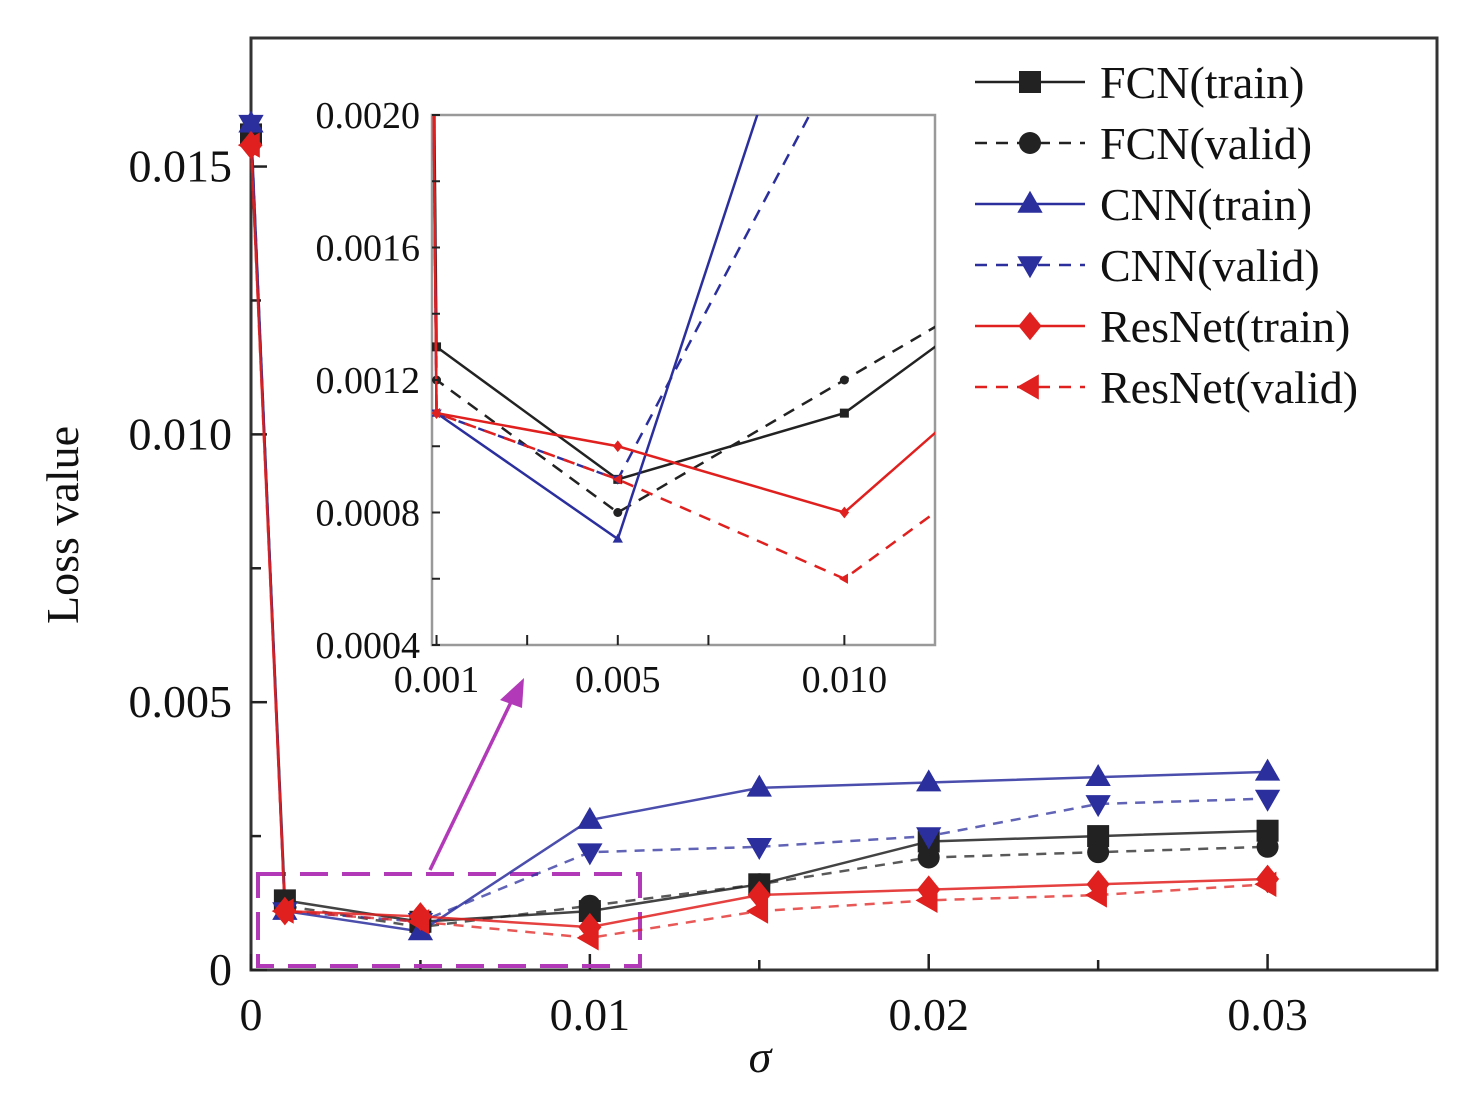  What do you see at coordinates (181, 166) in the screenshot?
I see `y-tick-label: 0.015` at bounding box center [181, 166].